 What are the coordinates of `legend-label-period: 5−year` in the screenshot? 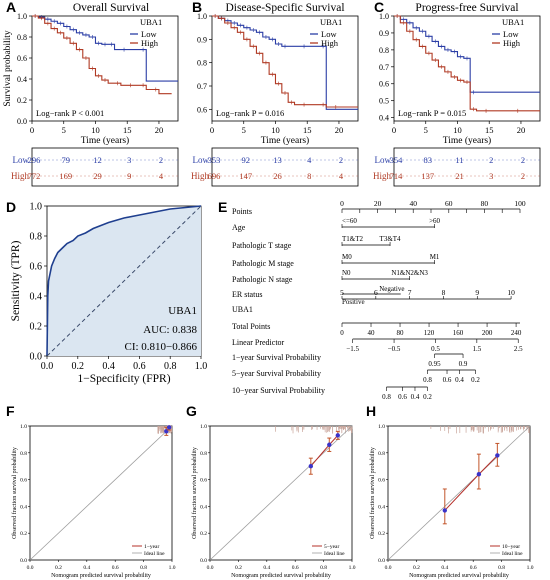 It's located at (331, 547).